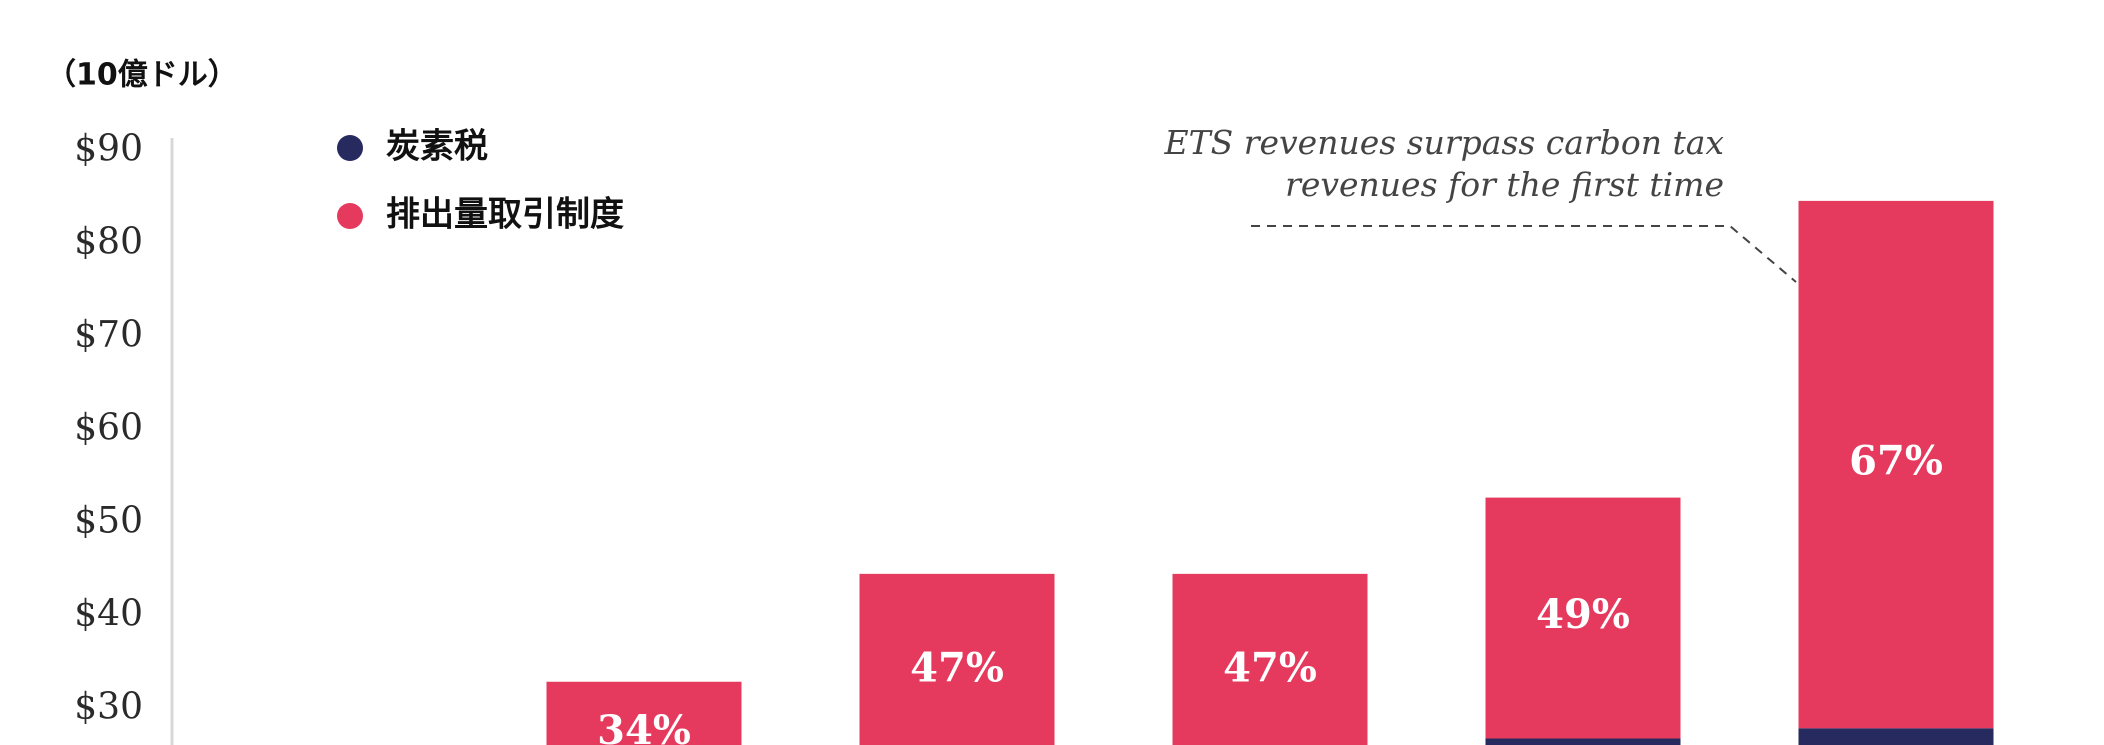 The width and height of the screenshot is (2104, 745). I want to click on unit-label: （10億ドル）, so click(142, 75).